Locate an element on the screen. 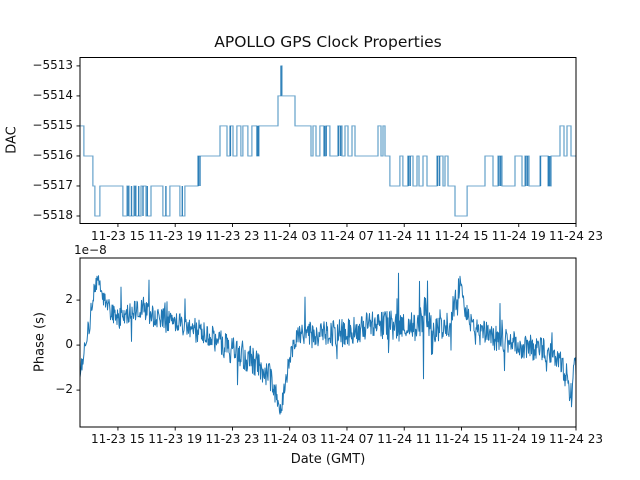  x-axis-label: Date (GMT) is located at coordinates (328, 459).